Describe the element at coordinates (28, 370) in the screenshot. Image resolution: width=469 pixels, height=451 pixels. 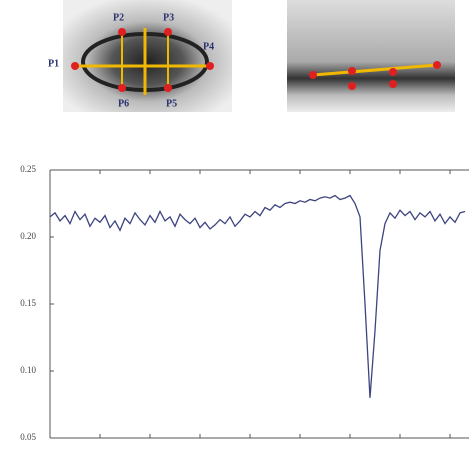
I see `y-tick-label: 0.10` at that location.